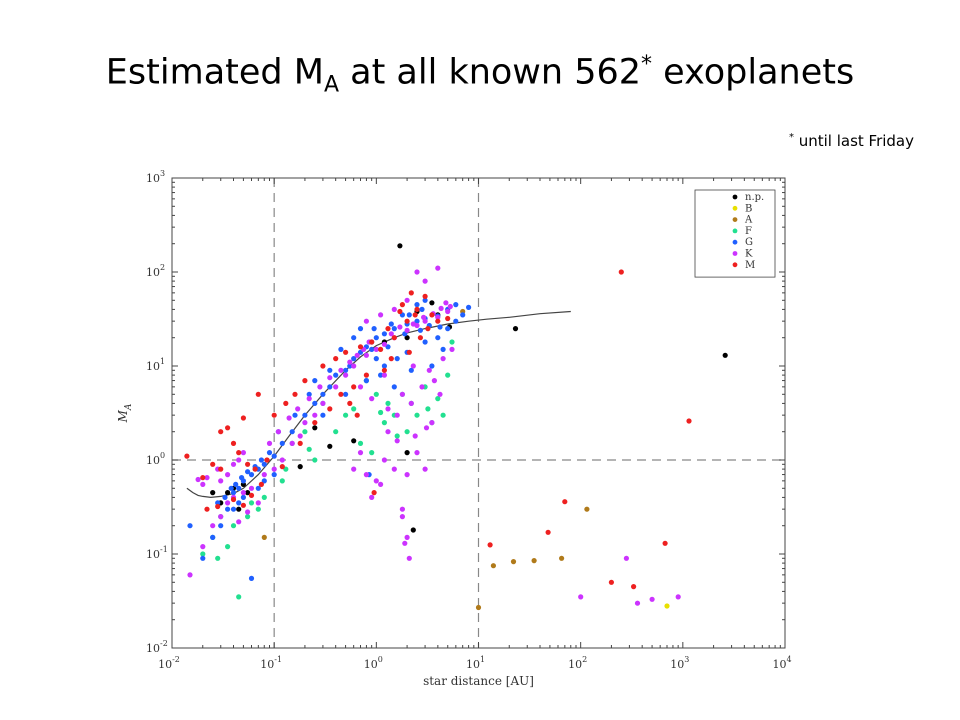 This screenshot has width=960, height=720. Describe the element at coordinates (214, 72) in the screenshot. I see `title-prefix: Estimated M` at that location.